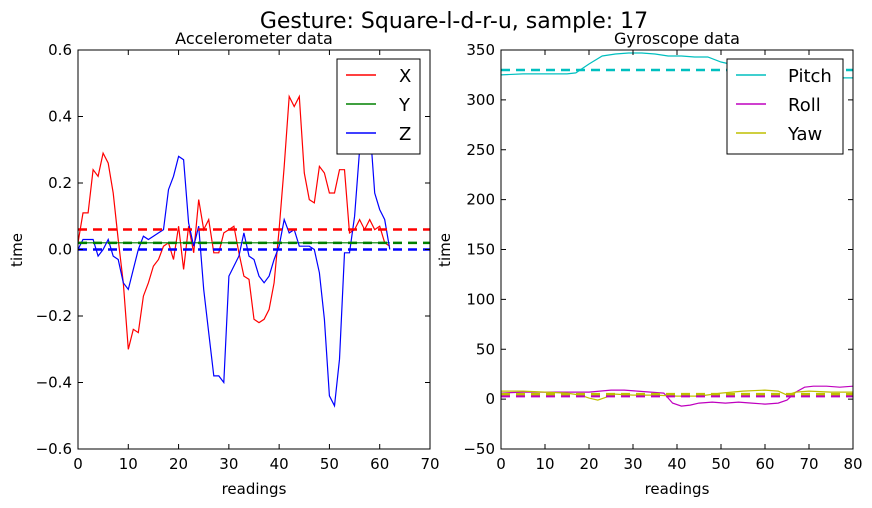 The image size is (872, 508). What do you see at coordinates (54, 449) in the screenshot?
I see `y-tick-label: −0.6` at bounding box center [54, 449].